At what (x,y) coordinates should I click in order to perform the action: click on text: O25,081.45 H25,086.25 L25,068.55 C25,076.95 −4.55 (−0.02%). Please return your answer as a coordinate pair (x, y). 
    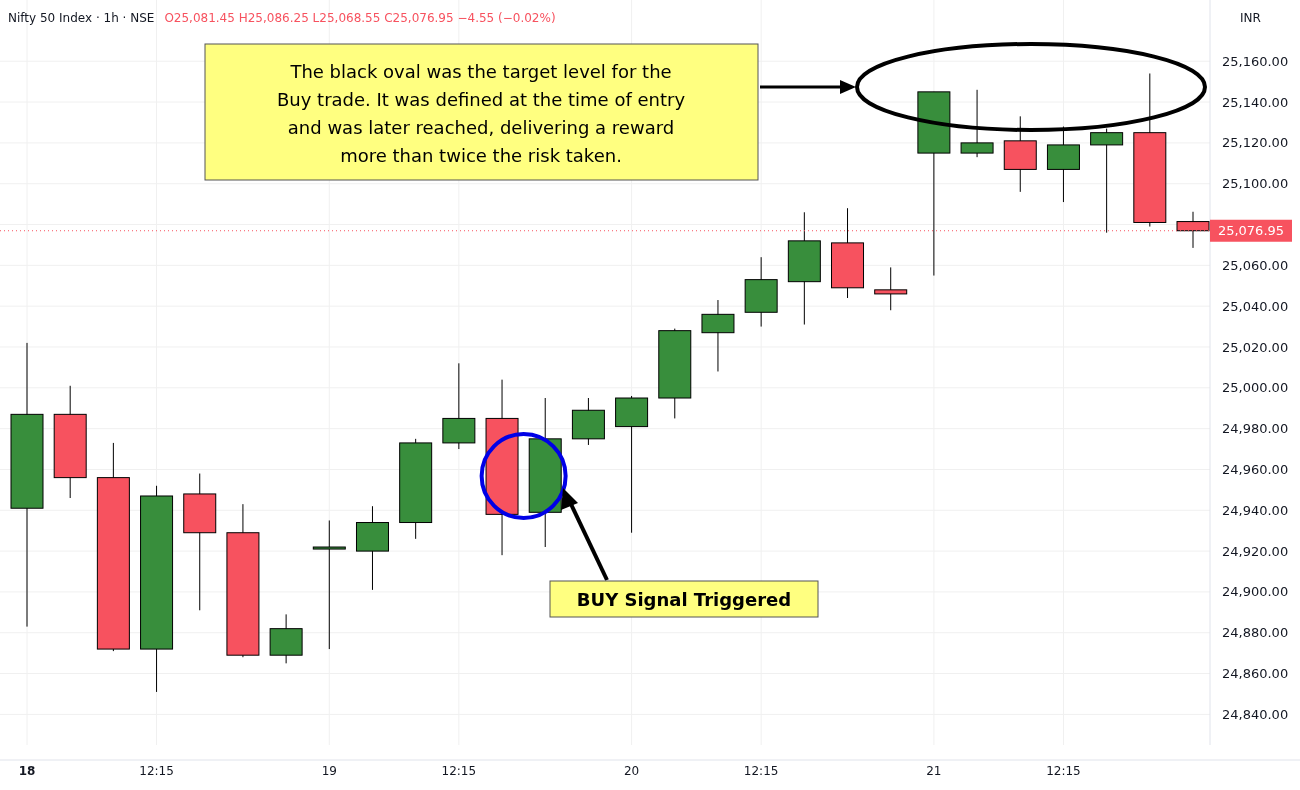
    Looking at the image, I should click on (360, 18).